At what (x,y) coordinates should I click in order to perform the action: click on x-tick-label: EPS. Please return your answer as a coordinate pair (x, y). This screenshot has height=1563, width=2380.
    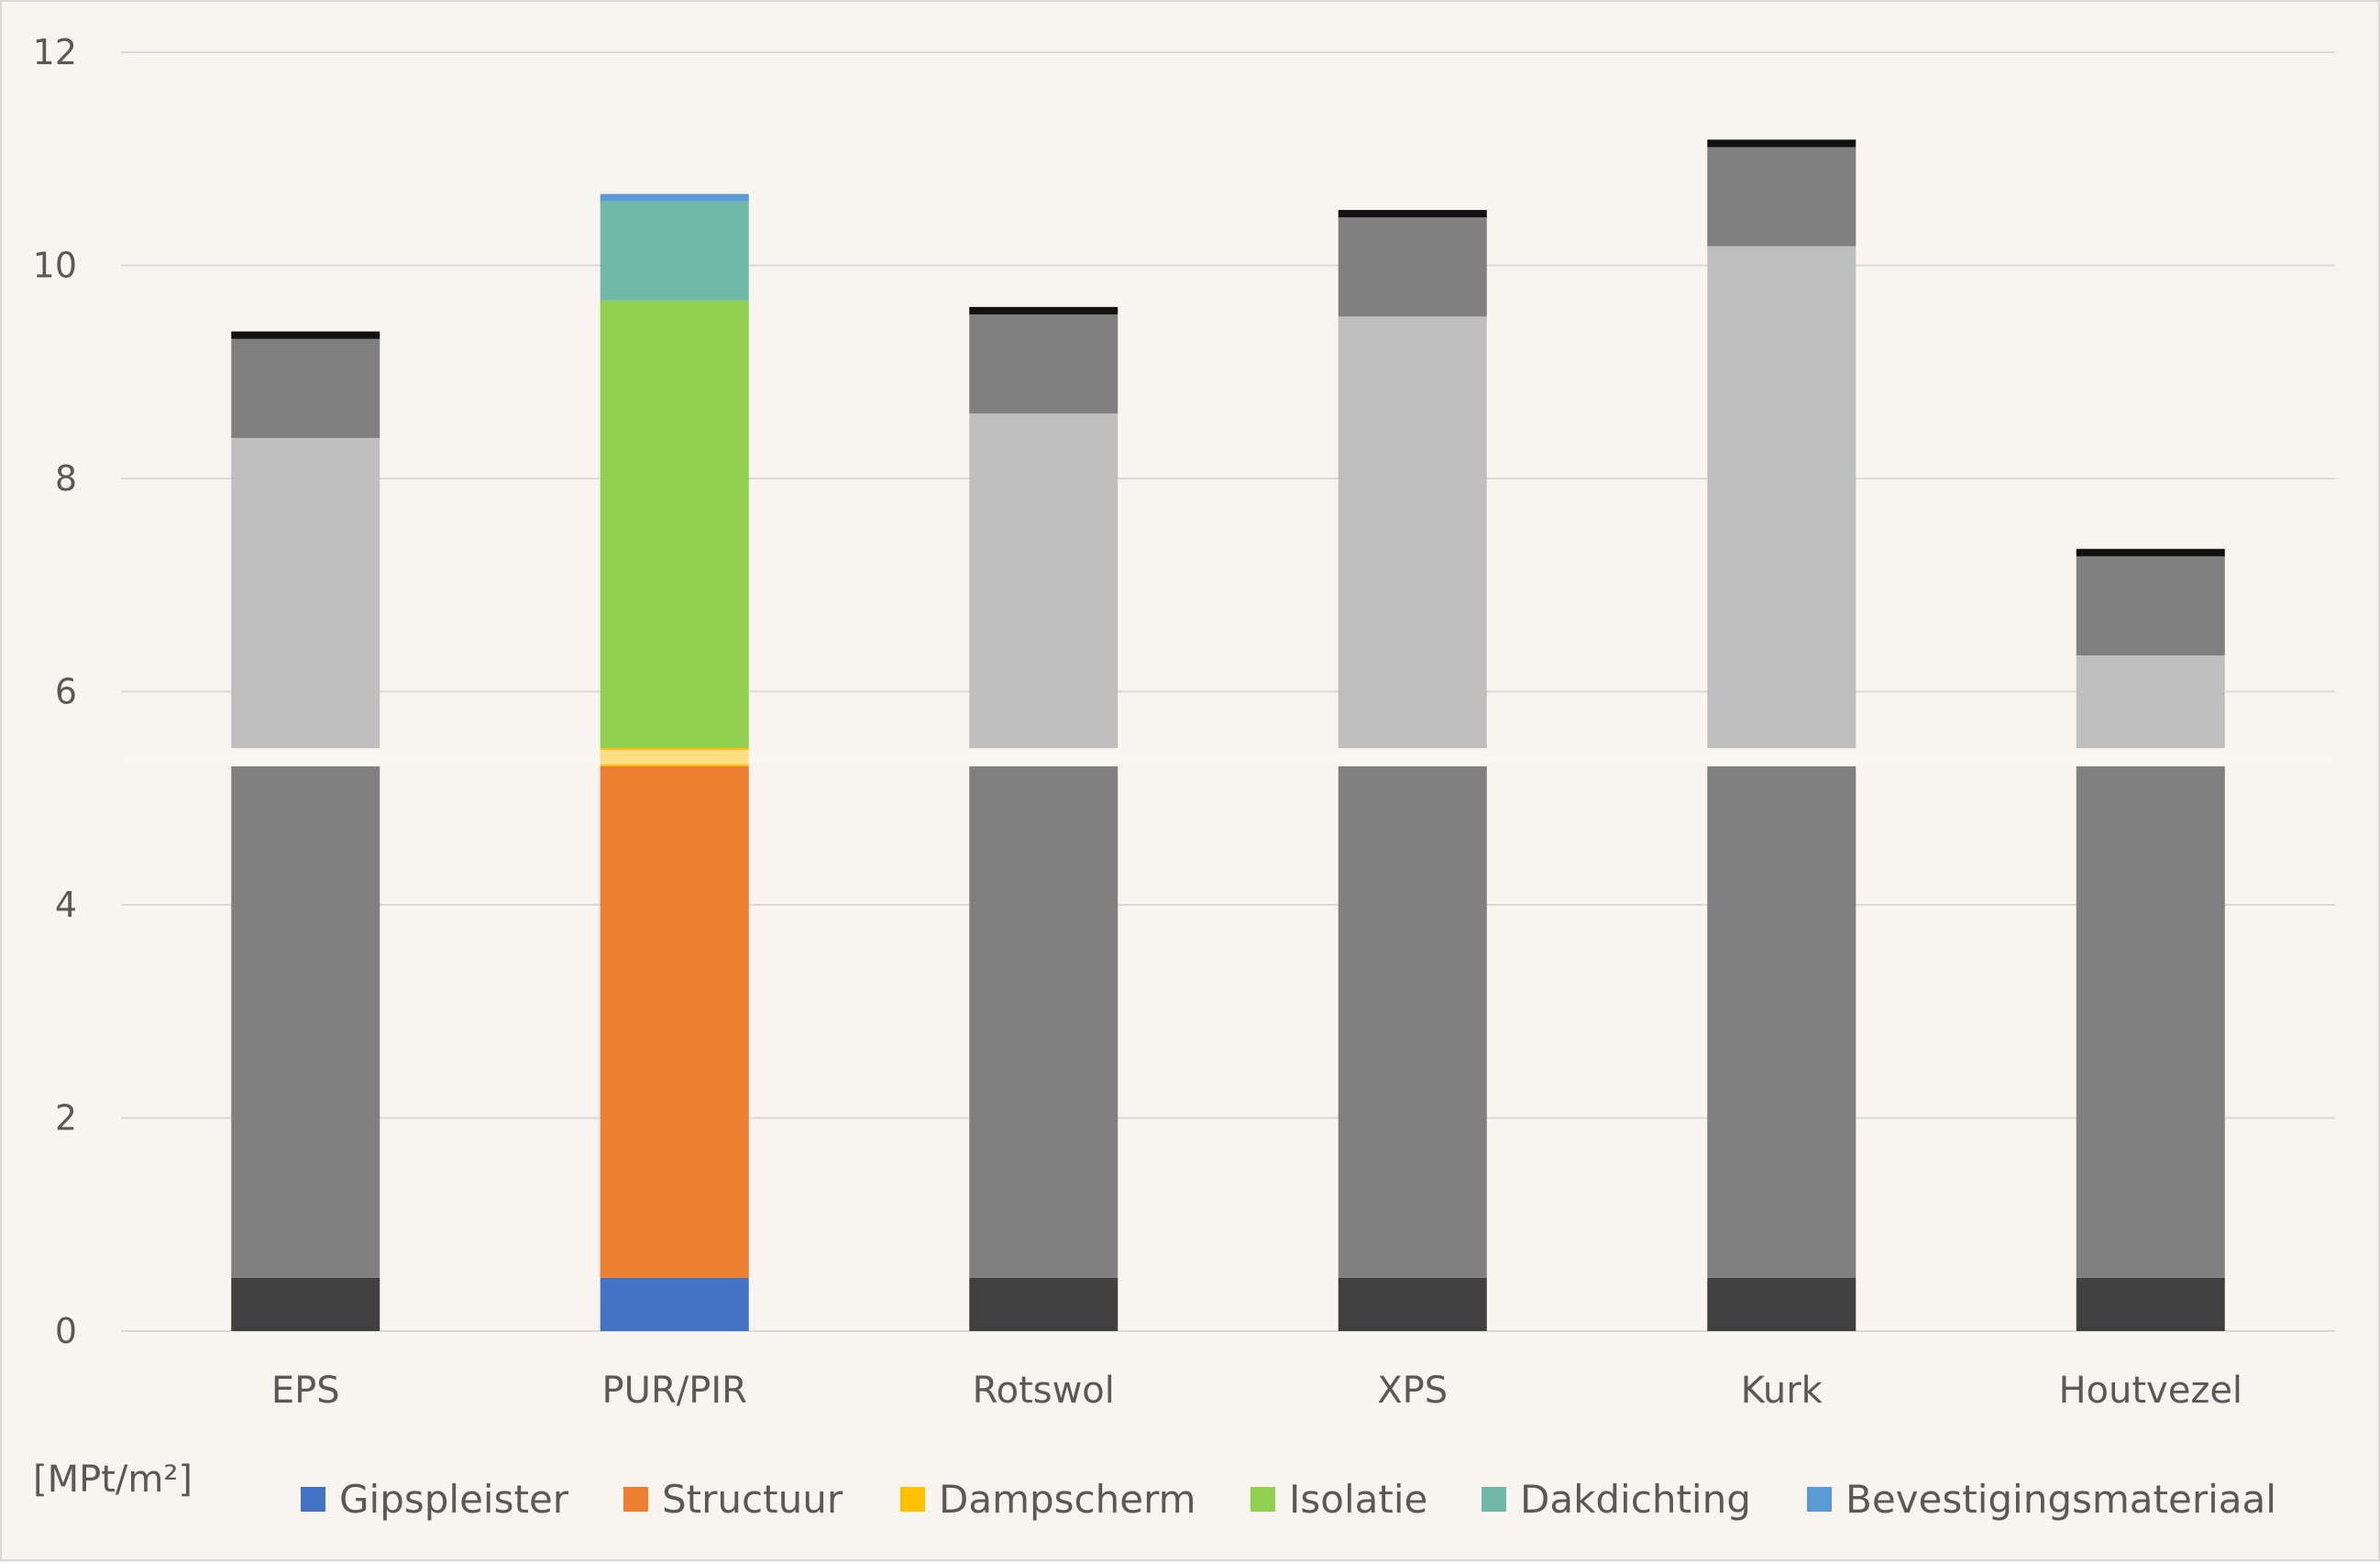
    Looking at the image, I should click on (305, 1391).